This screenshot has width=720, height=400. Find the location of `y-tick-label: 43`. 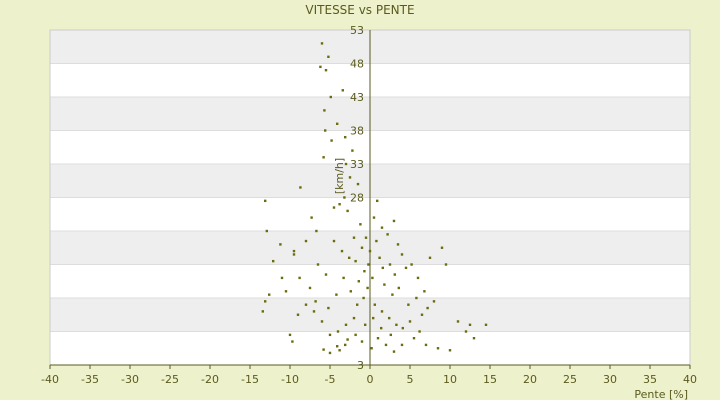

y-tick-label: 43 is located at coordinates (357, 97).